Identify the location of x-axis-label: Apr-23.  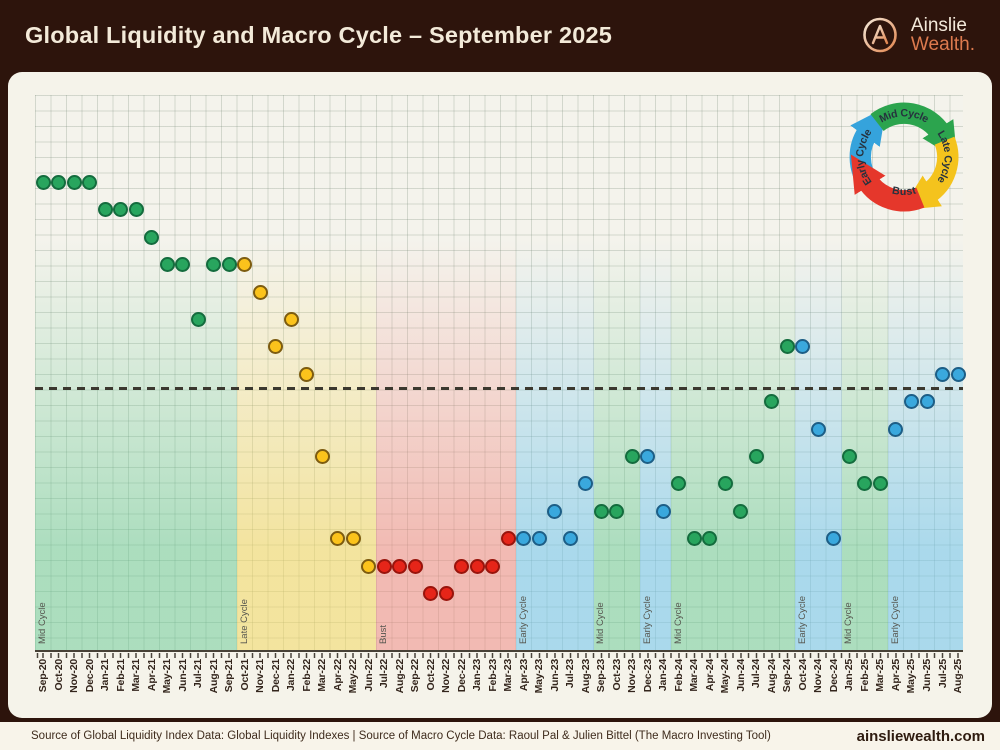
(523, 675).